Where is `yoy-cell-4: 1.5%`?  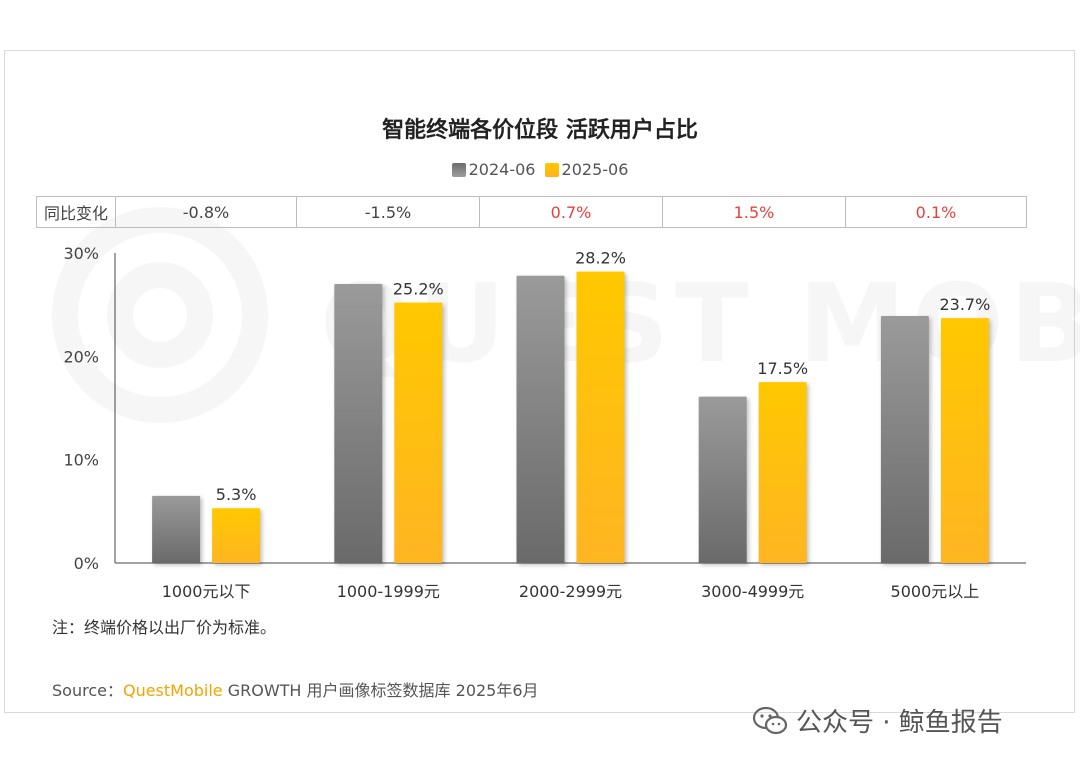 yoy-cell-4: 1.5% is located at coordinates (754, 212).